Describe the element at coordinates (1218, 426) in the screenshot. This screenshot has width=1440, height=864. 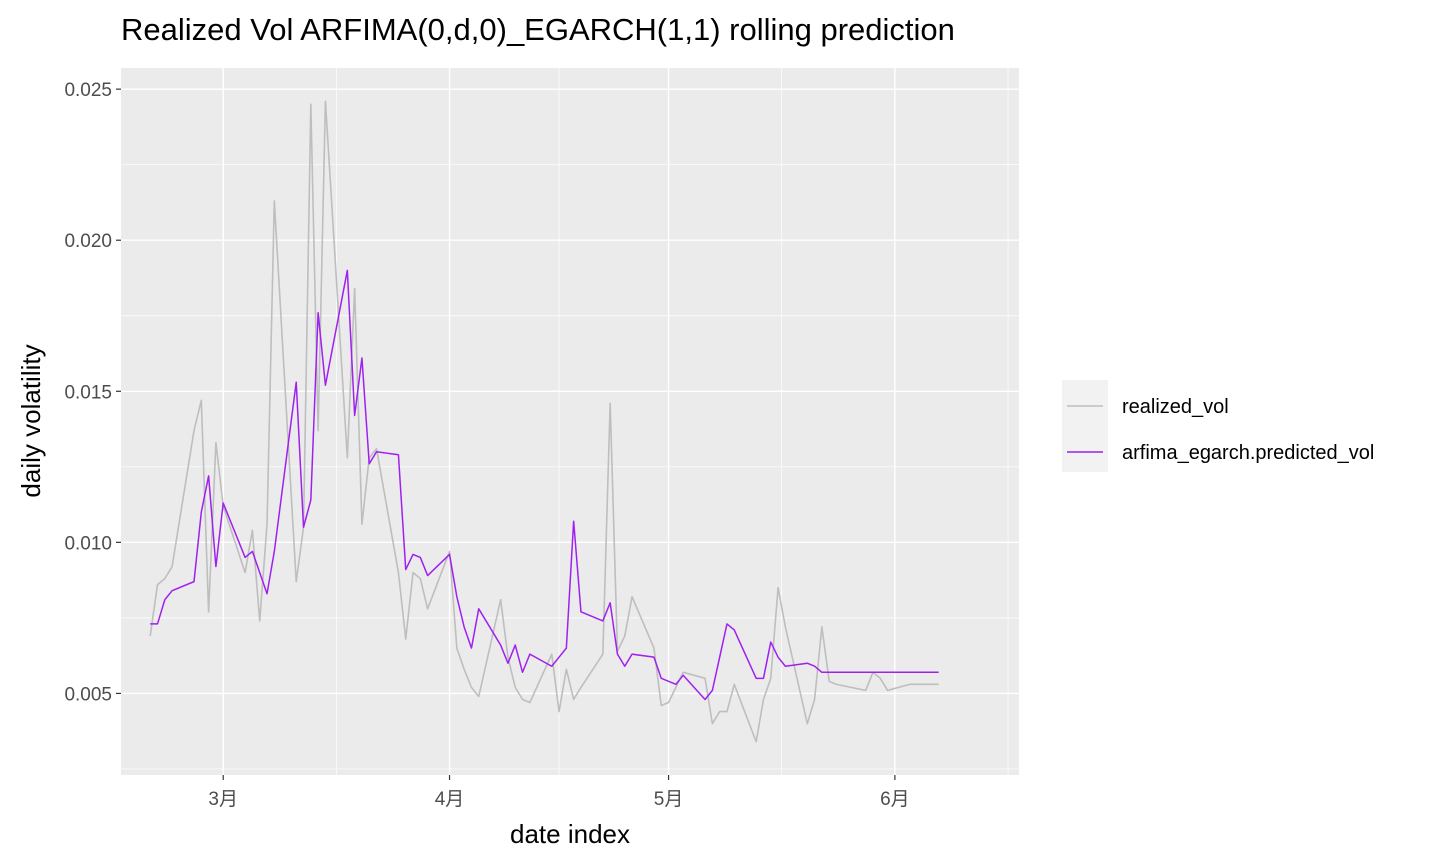
I see `legend: realized_vol arfima_egarch.predicted_vol` at that location.